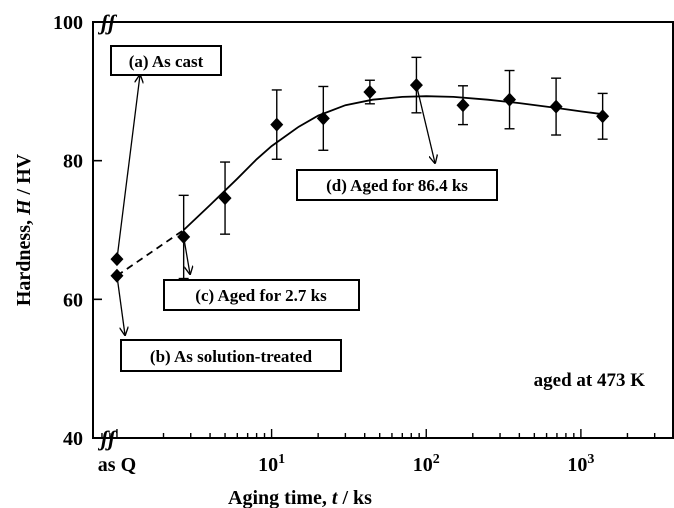 The image size is (674, 508). Describe the element at coordinates (300, 497) in the screenshot. I see `x-axis-title: Aging time, t / ks` at that location.